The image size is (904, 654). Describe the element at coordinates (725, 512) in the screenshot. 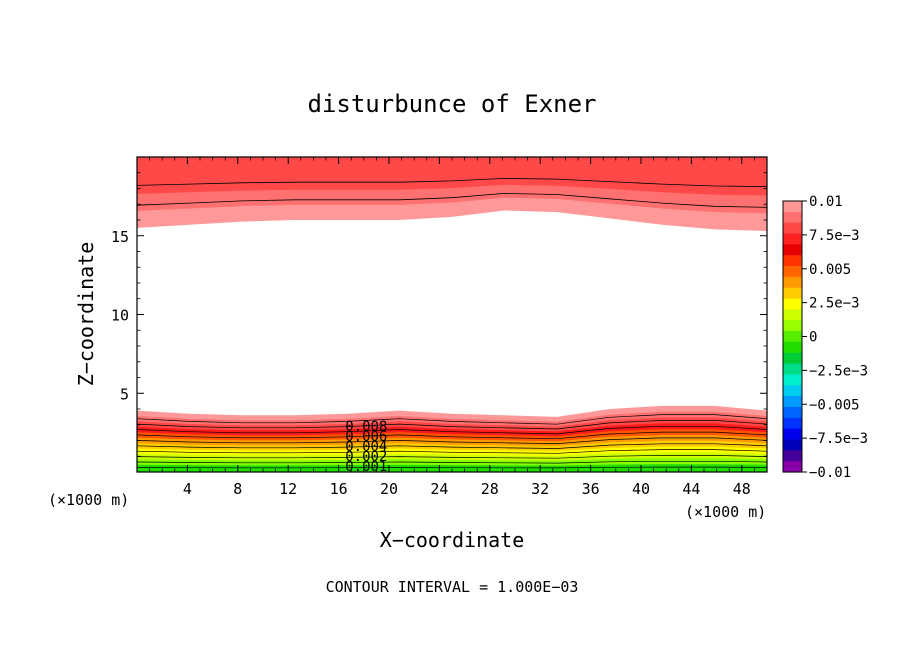

I see `x-unit-right: (×1000 m)` at that location.